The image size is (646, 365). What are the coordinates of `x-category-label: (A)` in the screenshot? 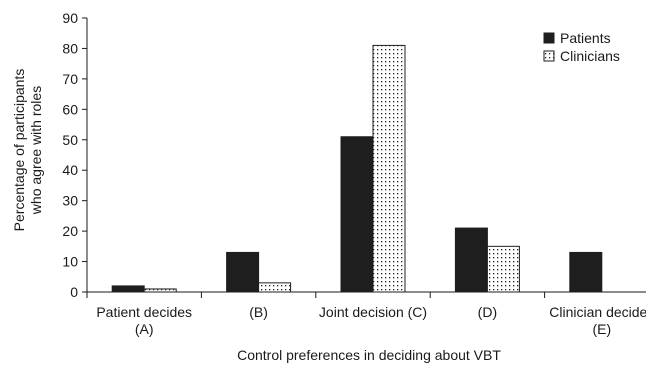 It's located at (144, 329).